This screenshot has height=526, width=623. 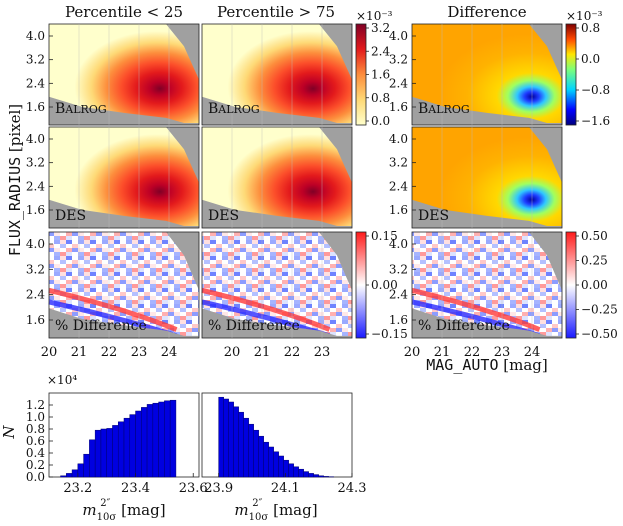 I want to click on x-tick-label: 21, so click(x=442, y=352).